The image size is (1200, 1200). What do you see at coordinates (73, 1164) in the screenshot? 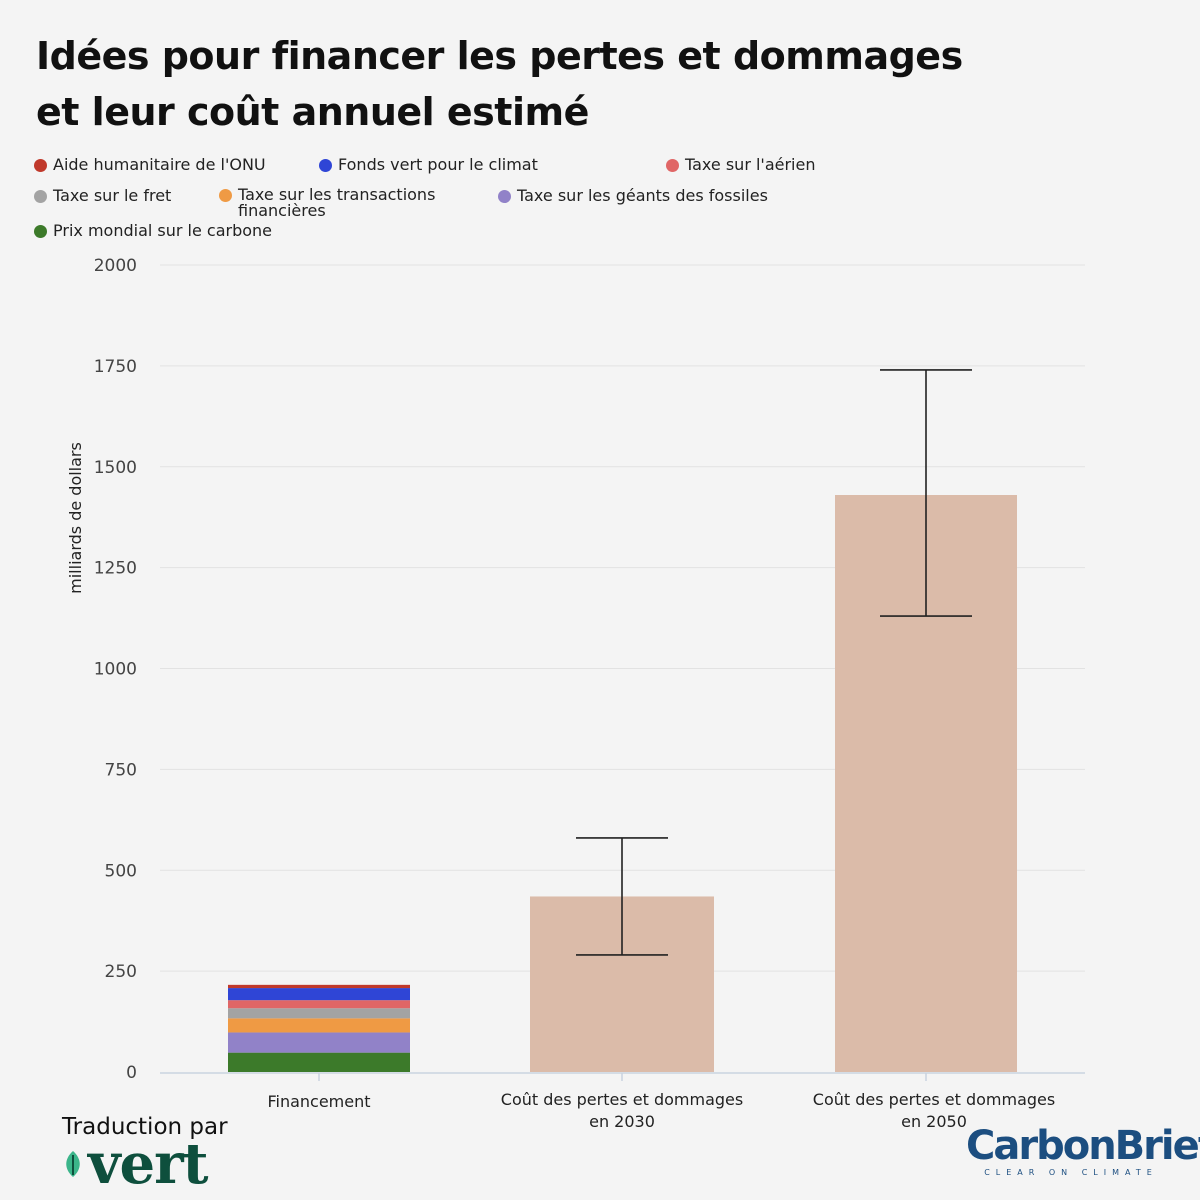
I see `leaf-icon` at bounding box center [73, 1164].